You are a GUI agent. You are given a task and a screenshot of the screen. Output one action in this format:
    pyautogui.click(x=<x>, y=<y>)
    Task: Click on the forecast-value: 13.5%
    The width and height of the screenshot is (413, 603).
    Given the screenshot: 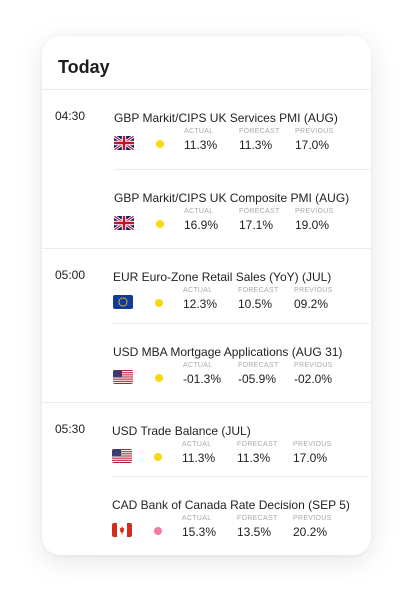 What is the action you would take?
    pyautogui.click(x=254, y=532)
    